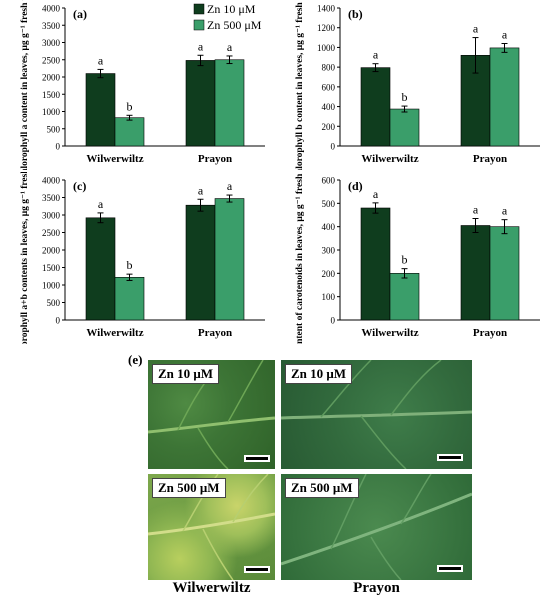  Describe the element at coordinates (80, 14) in the screenshot. I see `panel-label: (a)` at that location.